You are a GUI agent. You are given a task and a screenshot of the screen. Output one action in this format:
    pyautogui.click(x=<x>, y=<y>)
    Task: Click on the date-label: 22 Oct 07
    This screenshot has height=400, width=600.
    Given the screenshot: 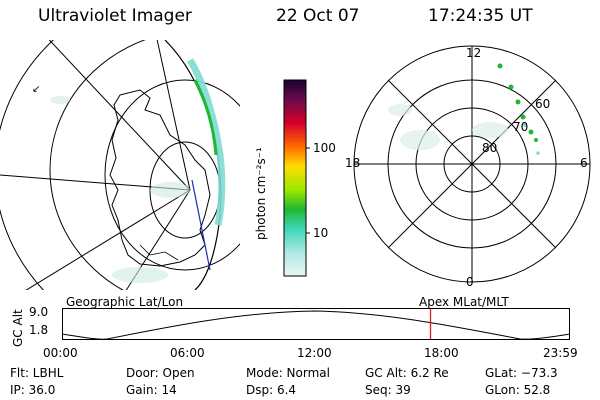 What is the action you would take?
    pyautogui.click(x=318, y=16)
    